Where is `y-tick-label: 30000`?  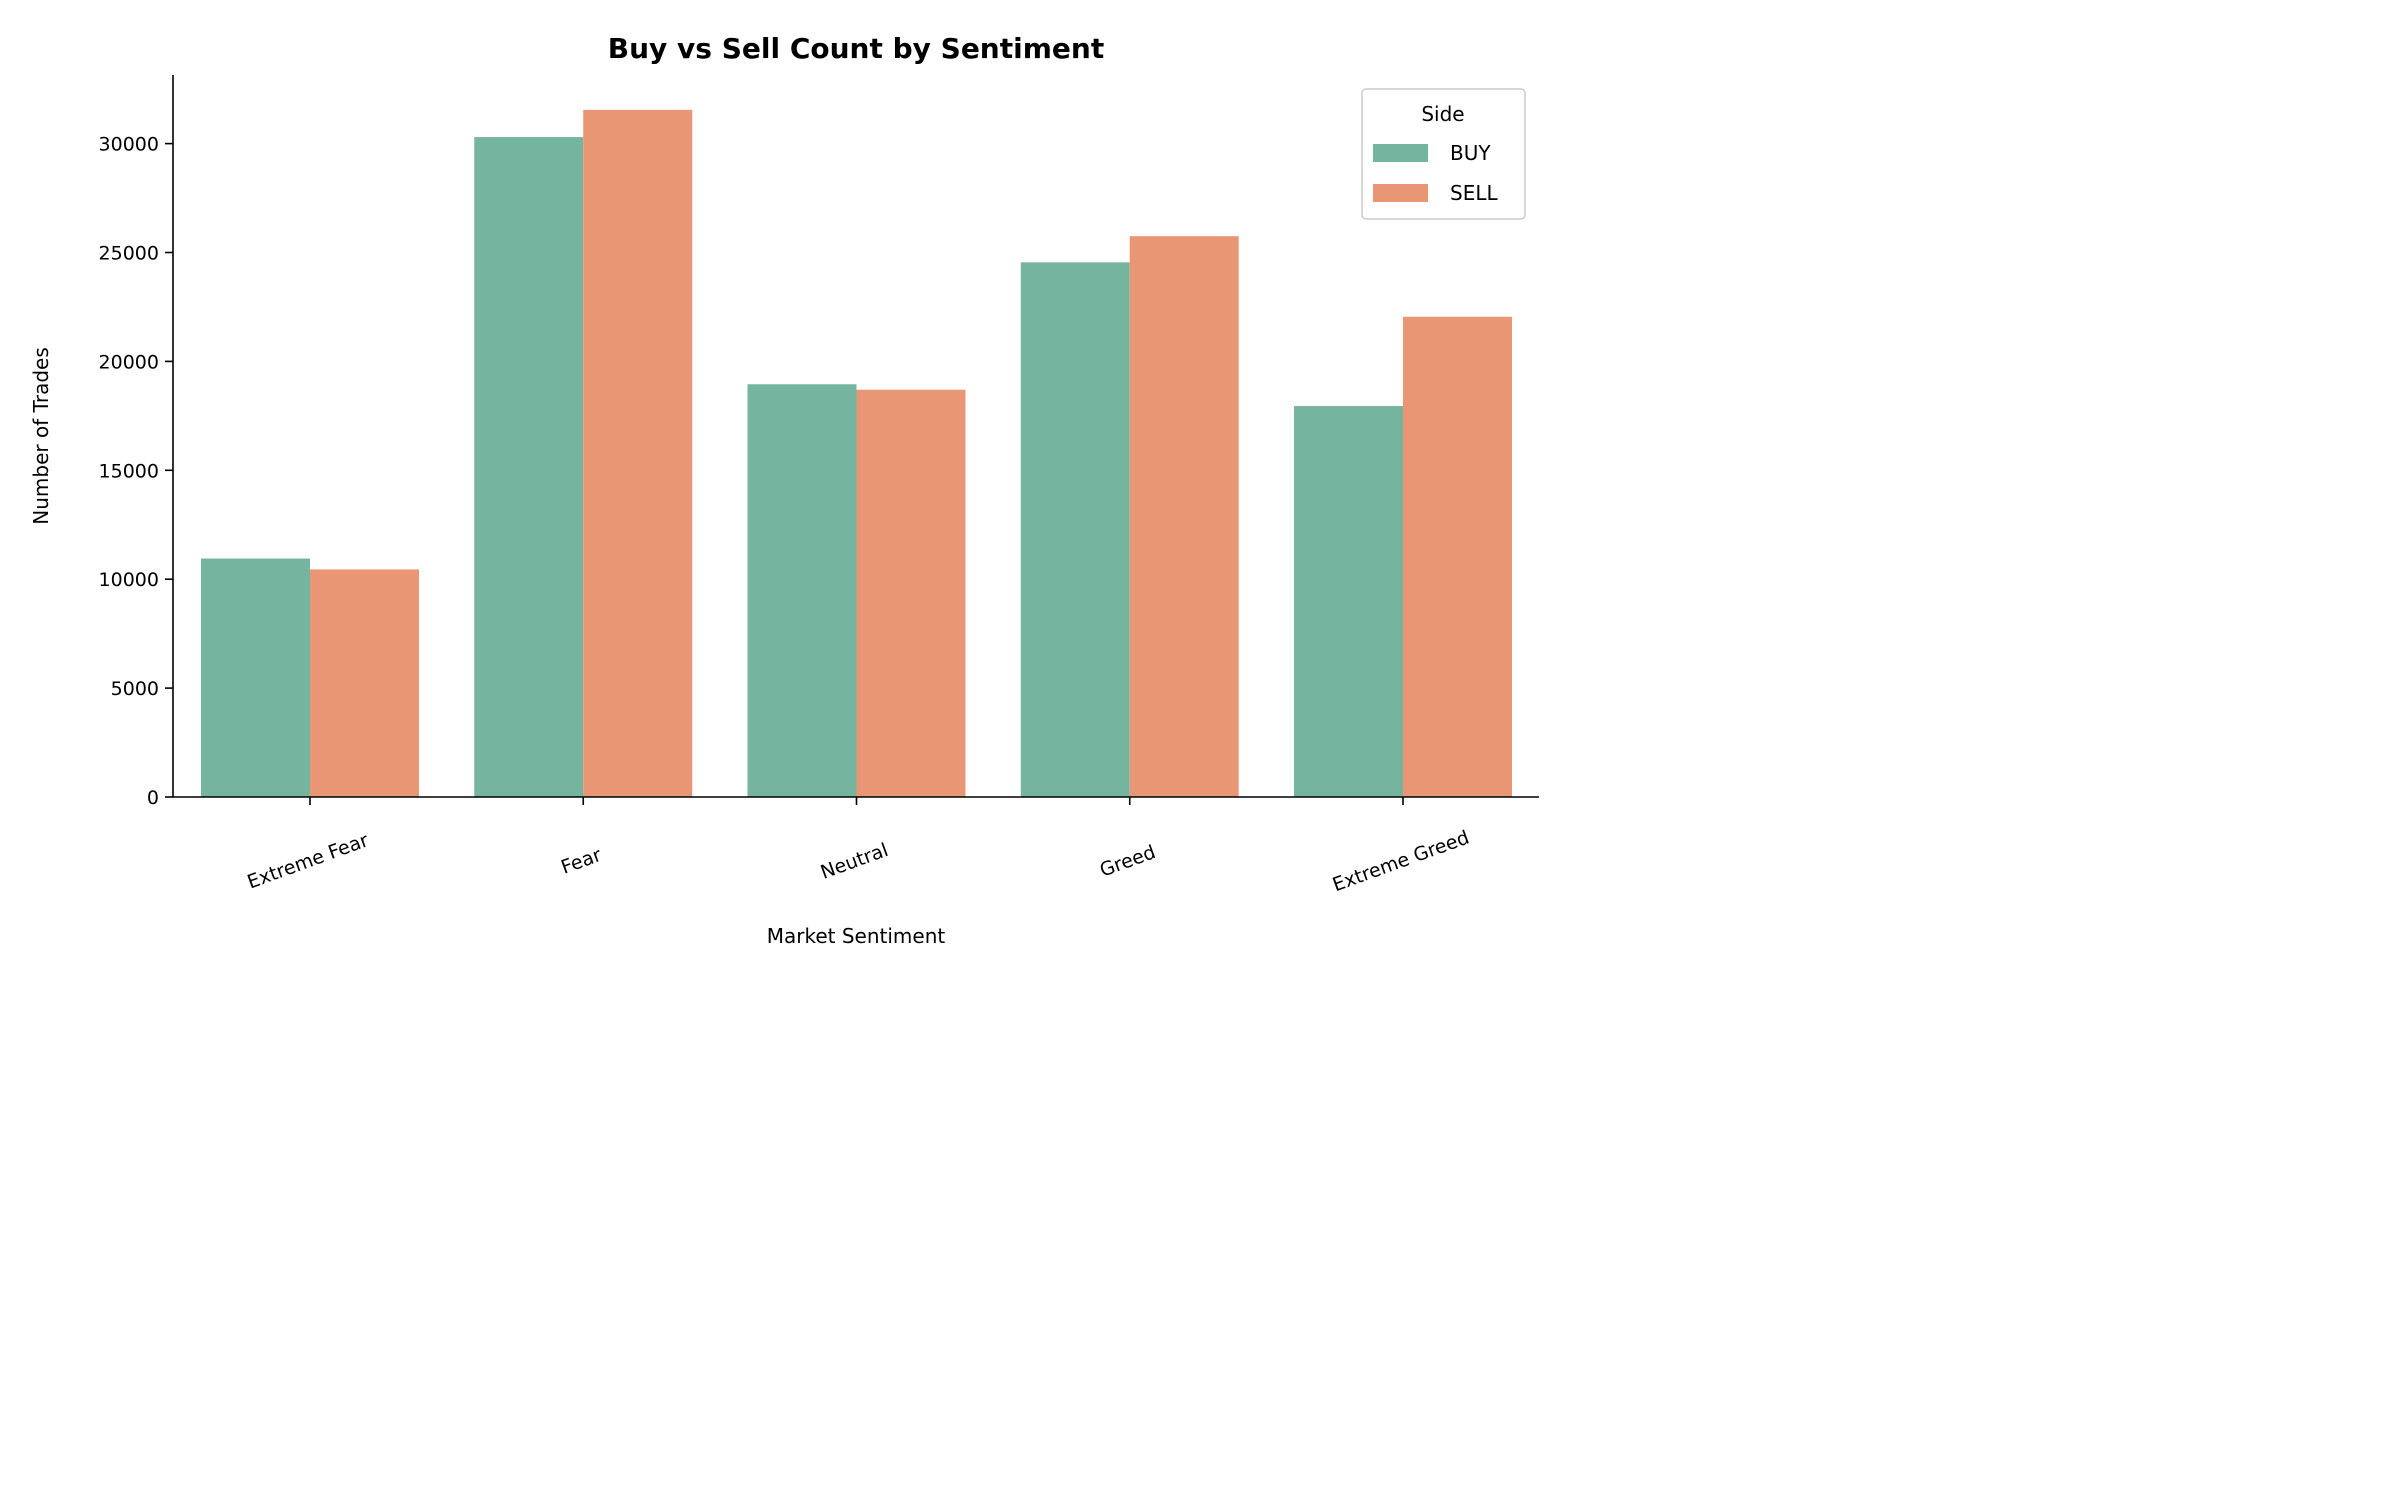 y-tick-label: 30000 is located at coordinates (129, 145).